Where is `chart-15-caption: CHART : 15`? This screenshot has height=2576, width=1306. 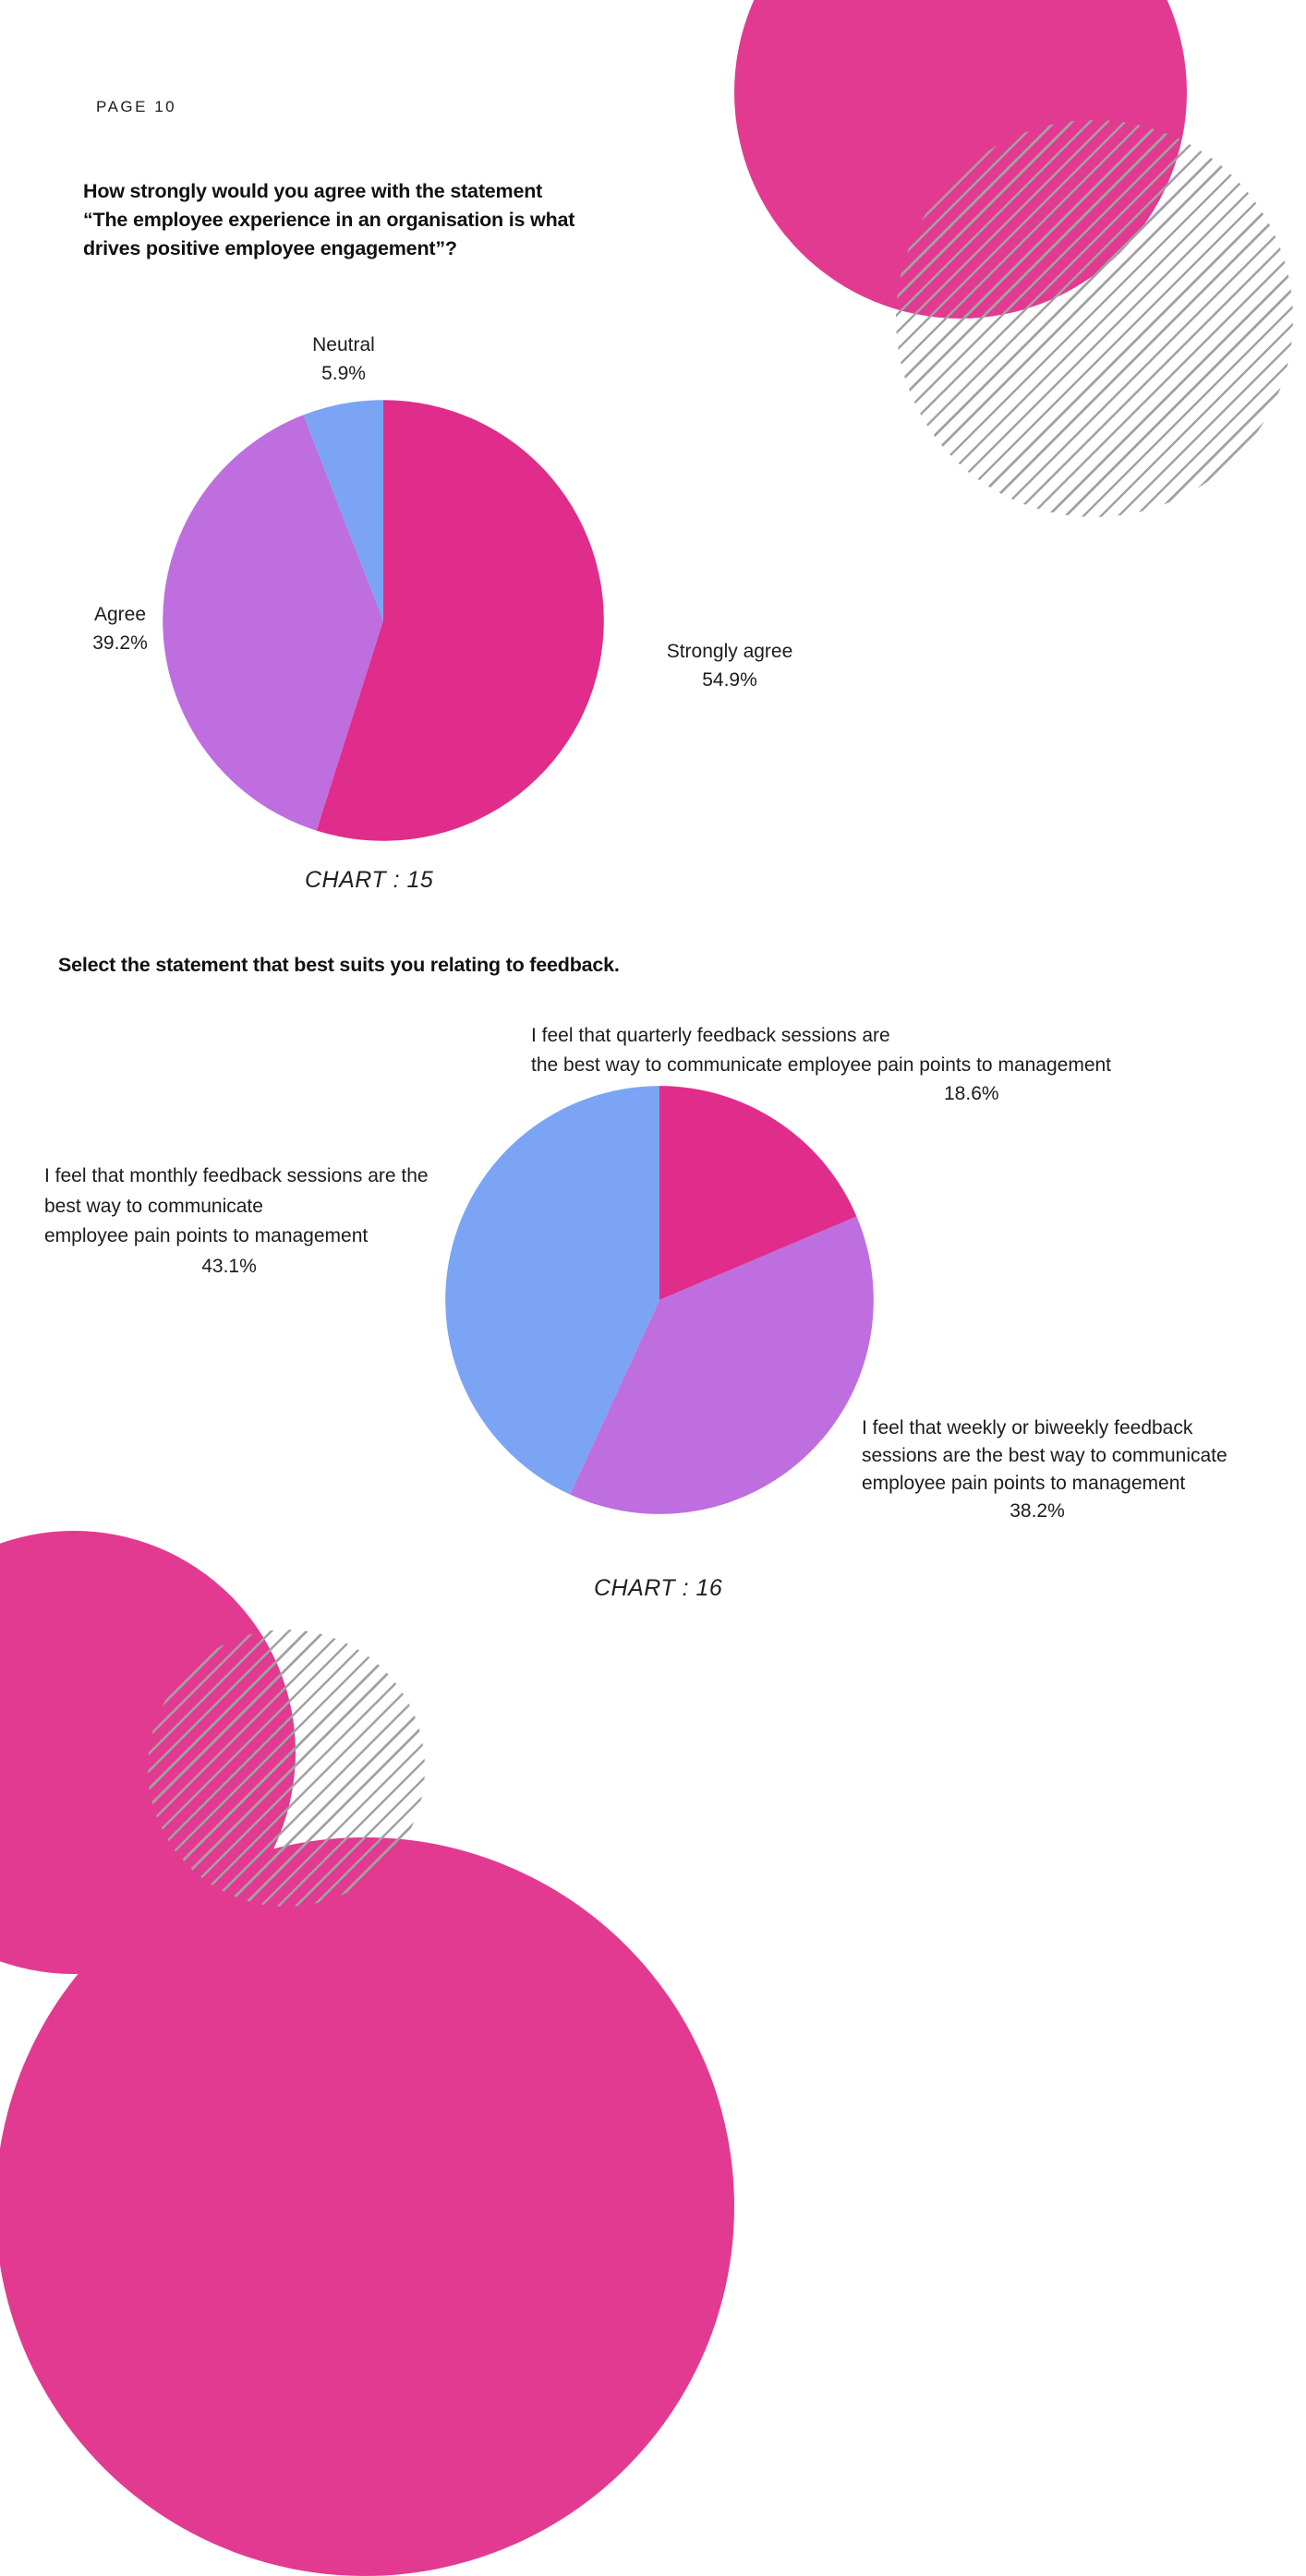 chart-15-caption: CHART : 15 is located at coordinates (369, 880).